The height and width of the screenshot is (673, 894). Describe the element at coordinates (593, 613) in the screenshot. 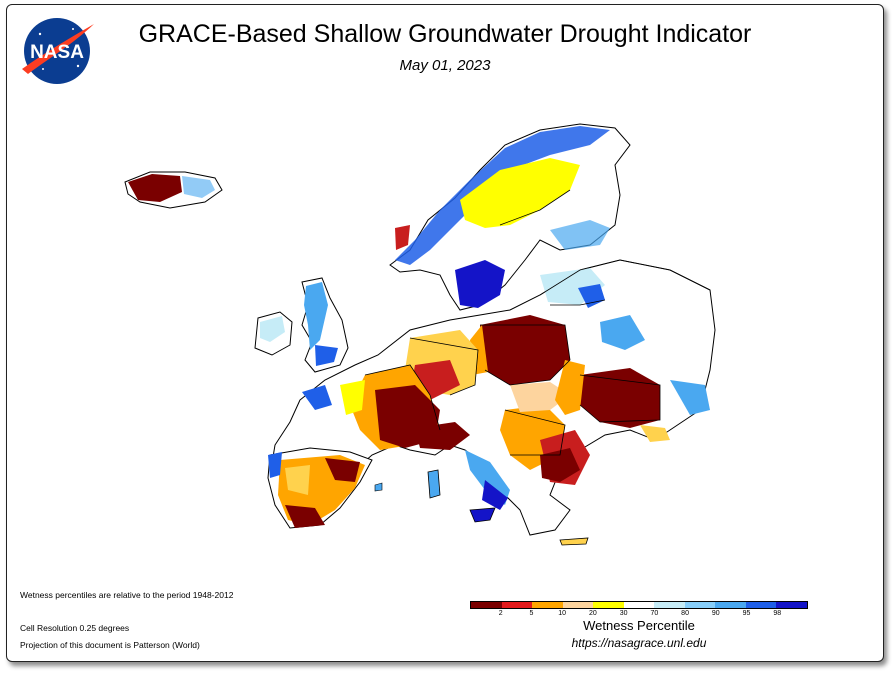

I see `legend-tick-label: 20` at that location.